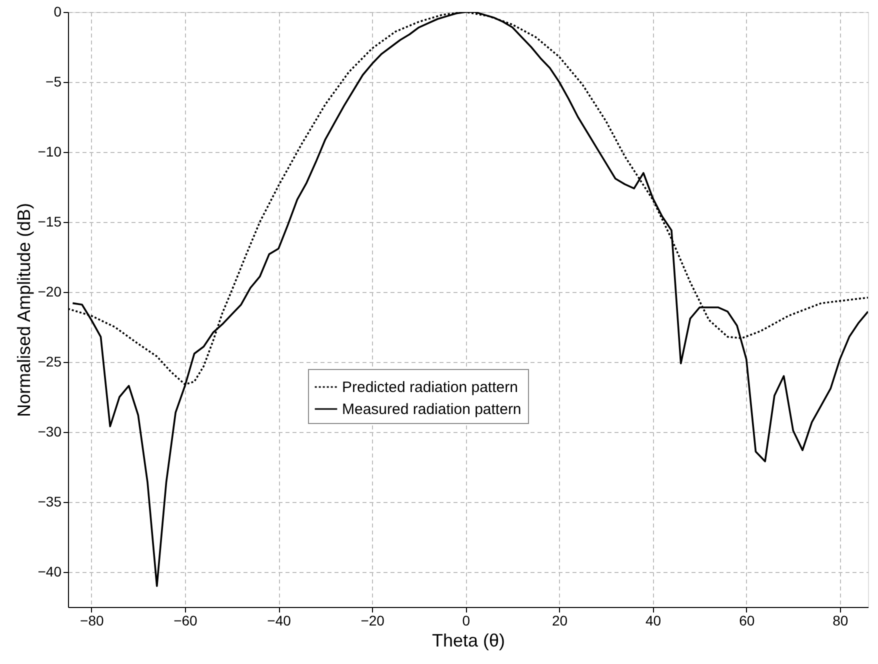  I want to click on legend-label: Measured radiation pattern, so click(432, 409).